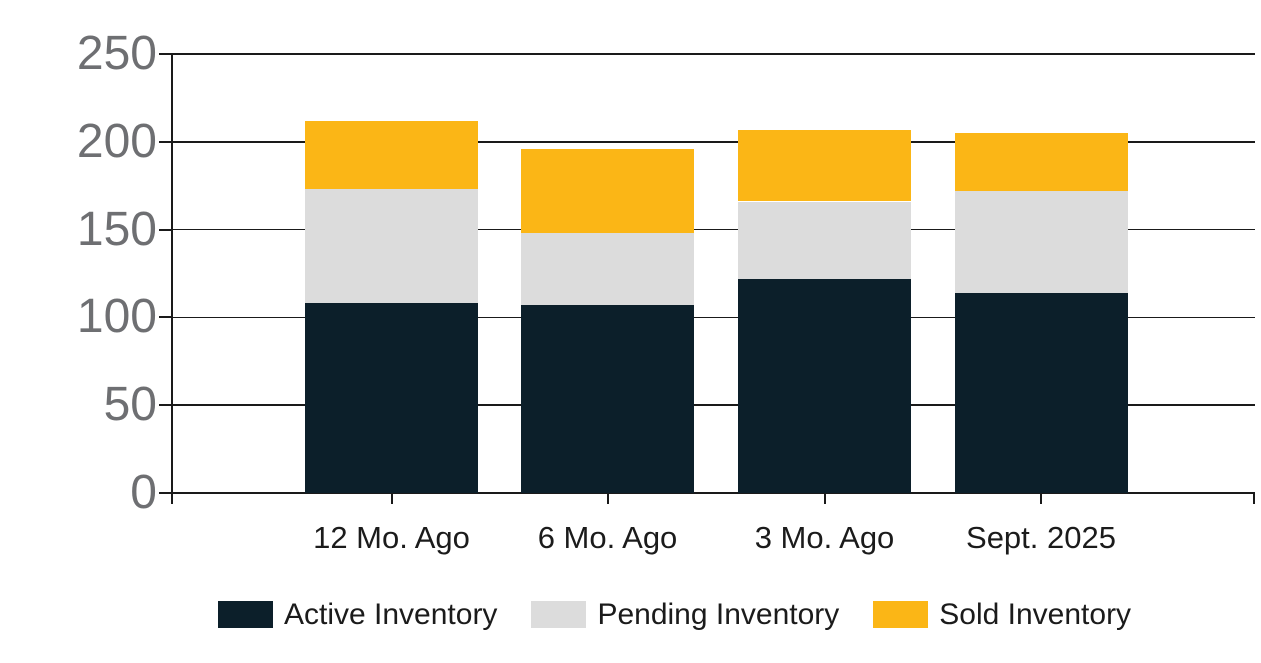  What do you see at coordinates (245, 614) in the screenshot?
I see `legend-swatch-active-inventory` at bounding box center [245, 614].